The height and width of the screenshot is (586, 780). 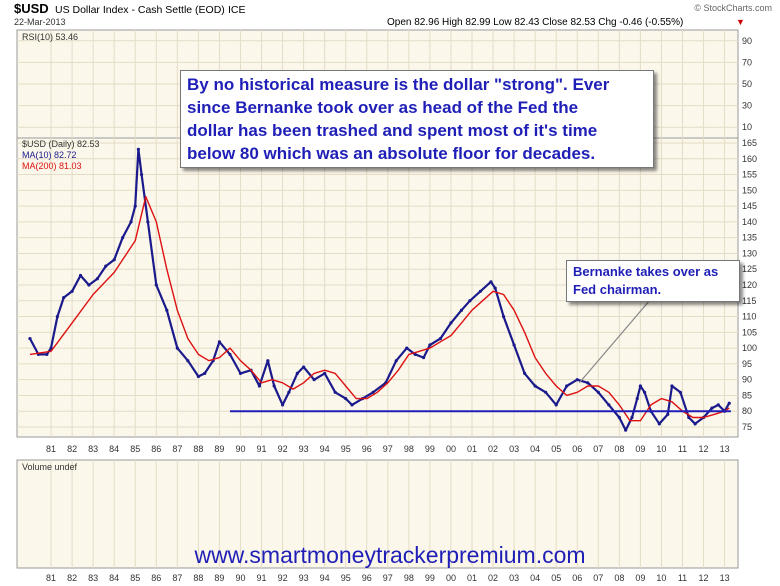 I want to click on x-tick-label: 94, so click(x=325, y=449).